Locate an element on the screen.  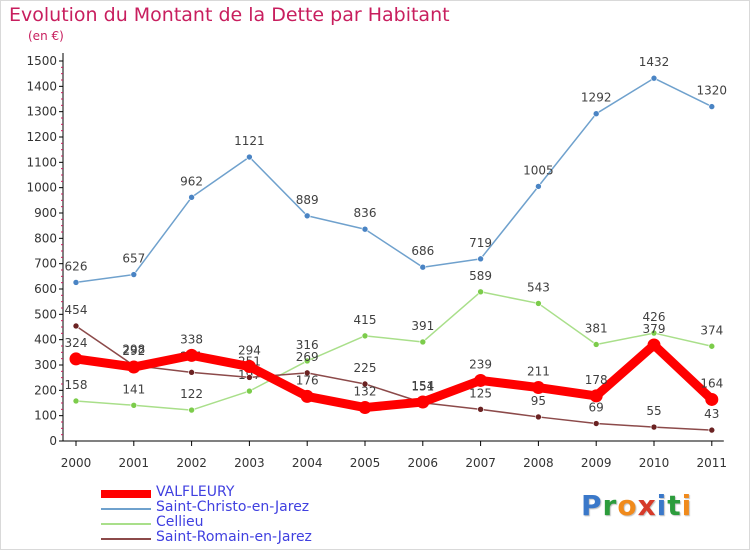
data-label-cellieu: 316 is located at coordinates (307, 345).